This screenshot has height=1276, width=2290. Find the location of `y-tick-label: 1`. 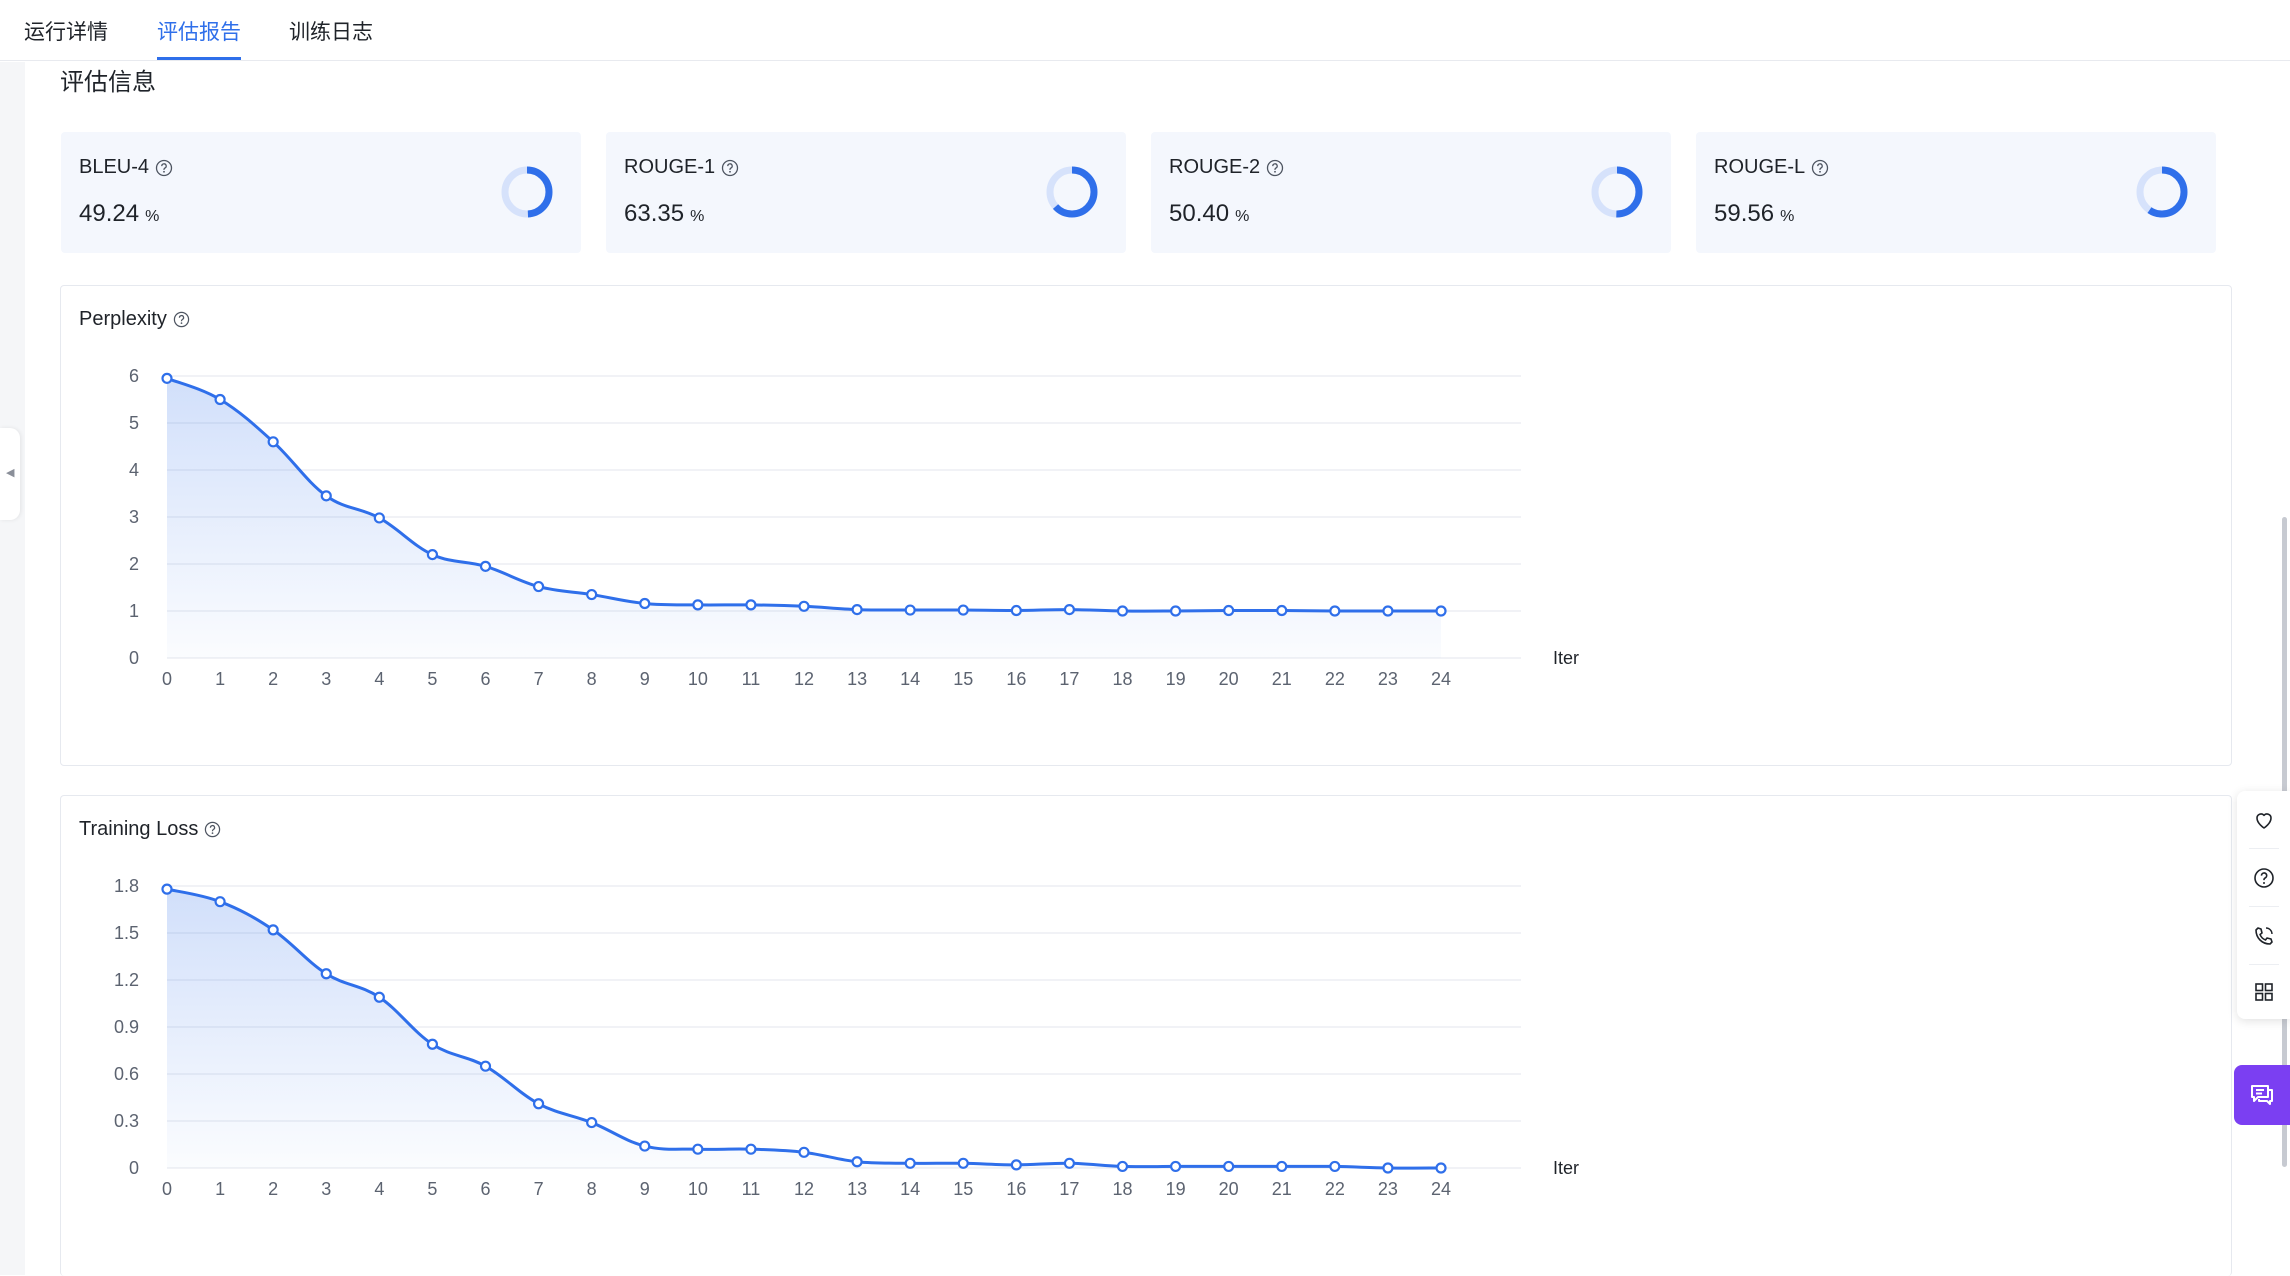

y-tick-label: 1 is located at coordinates (134, 611).